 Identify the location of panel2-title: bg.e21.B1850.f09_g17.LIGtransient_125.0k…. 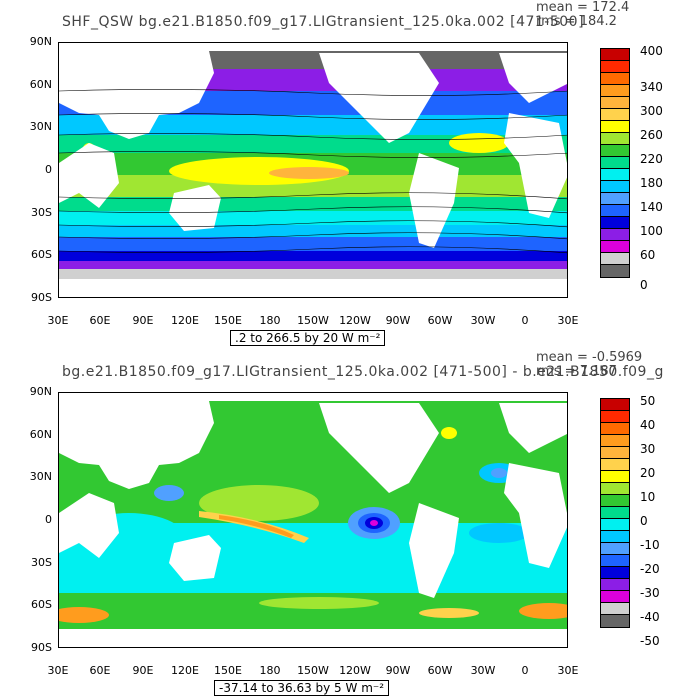
(363, 372).